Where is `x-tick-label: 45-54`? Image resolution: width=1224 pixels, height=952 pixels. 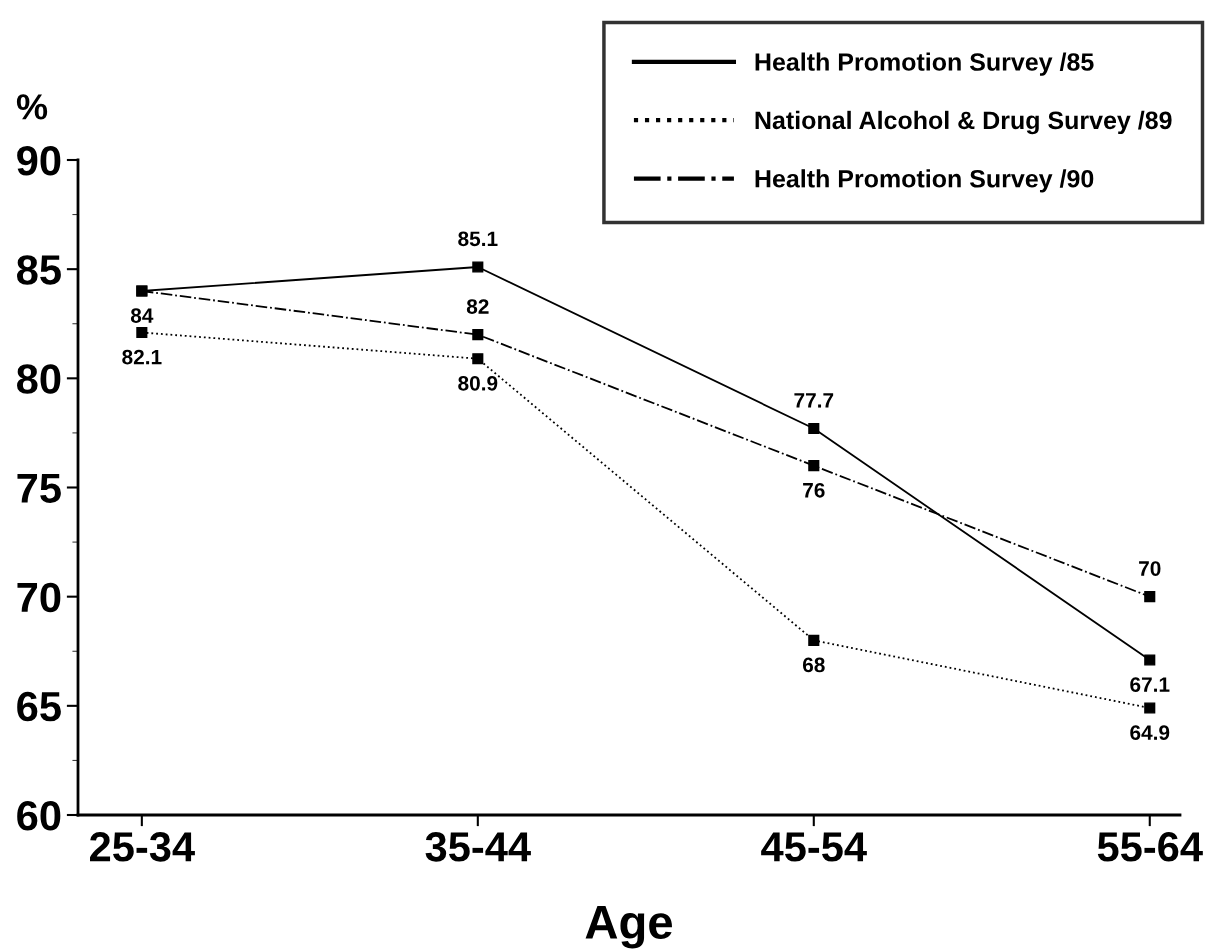 x-tick-label: 45-54 is located at coordinates (814, 847).